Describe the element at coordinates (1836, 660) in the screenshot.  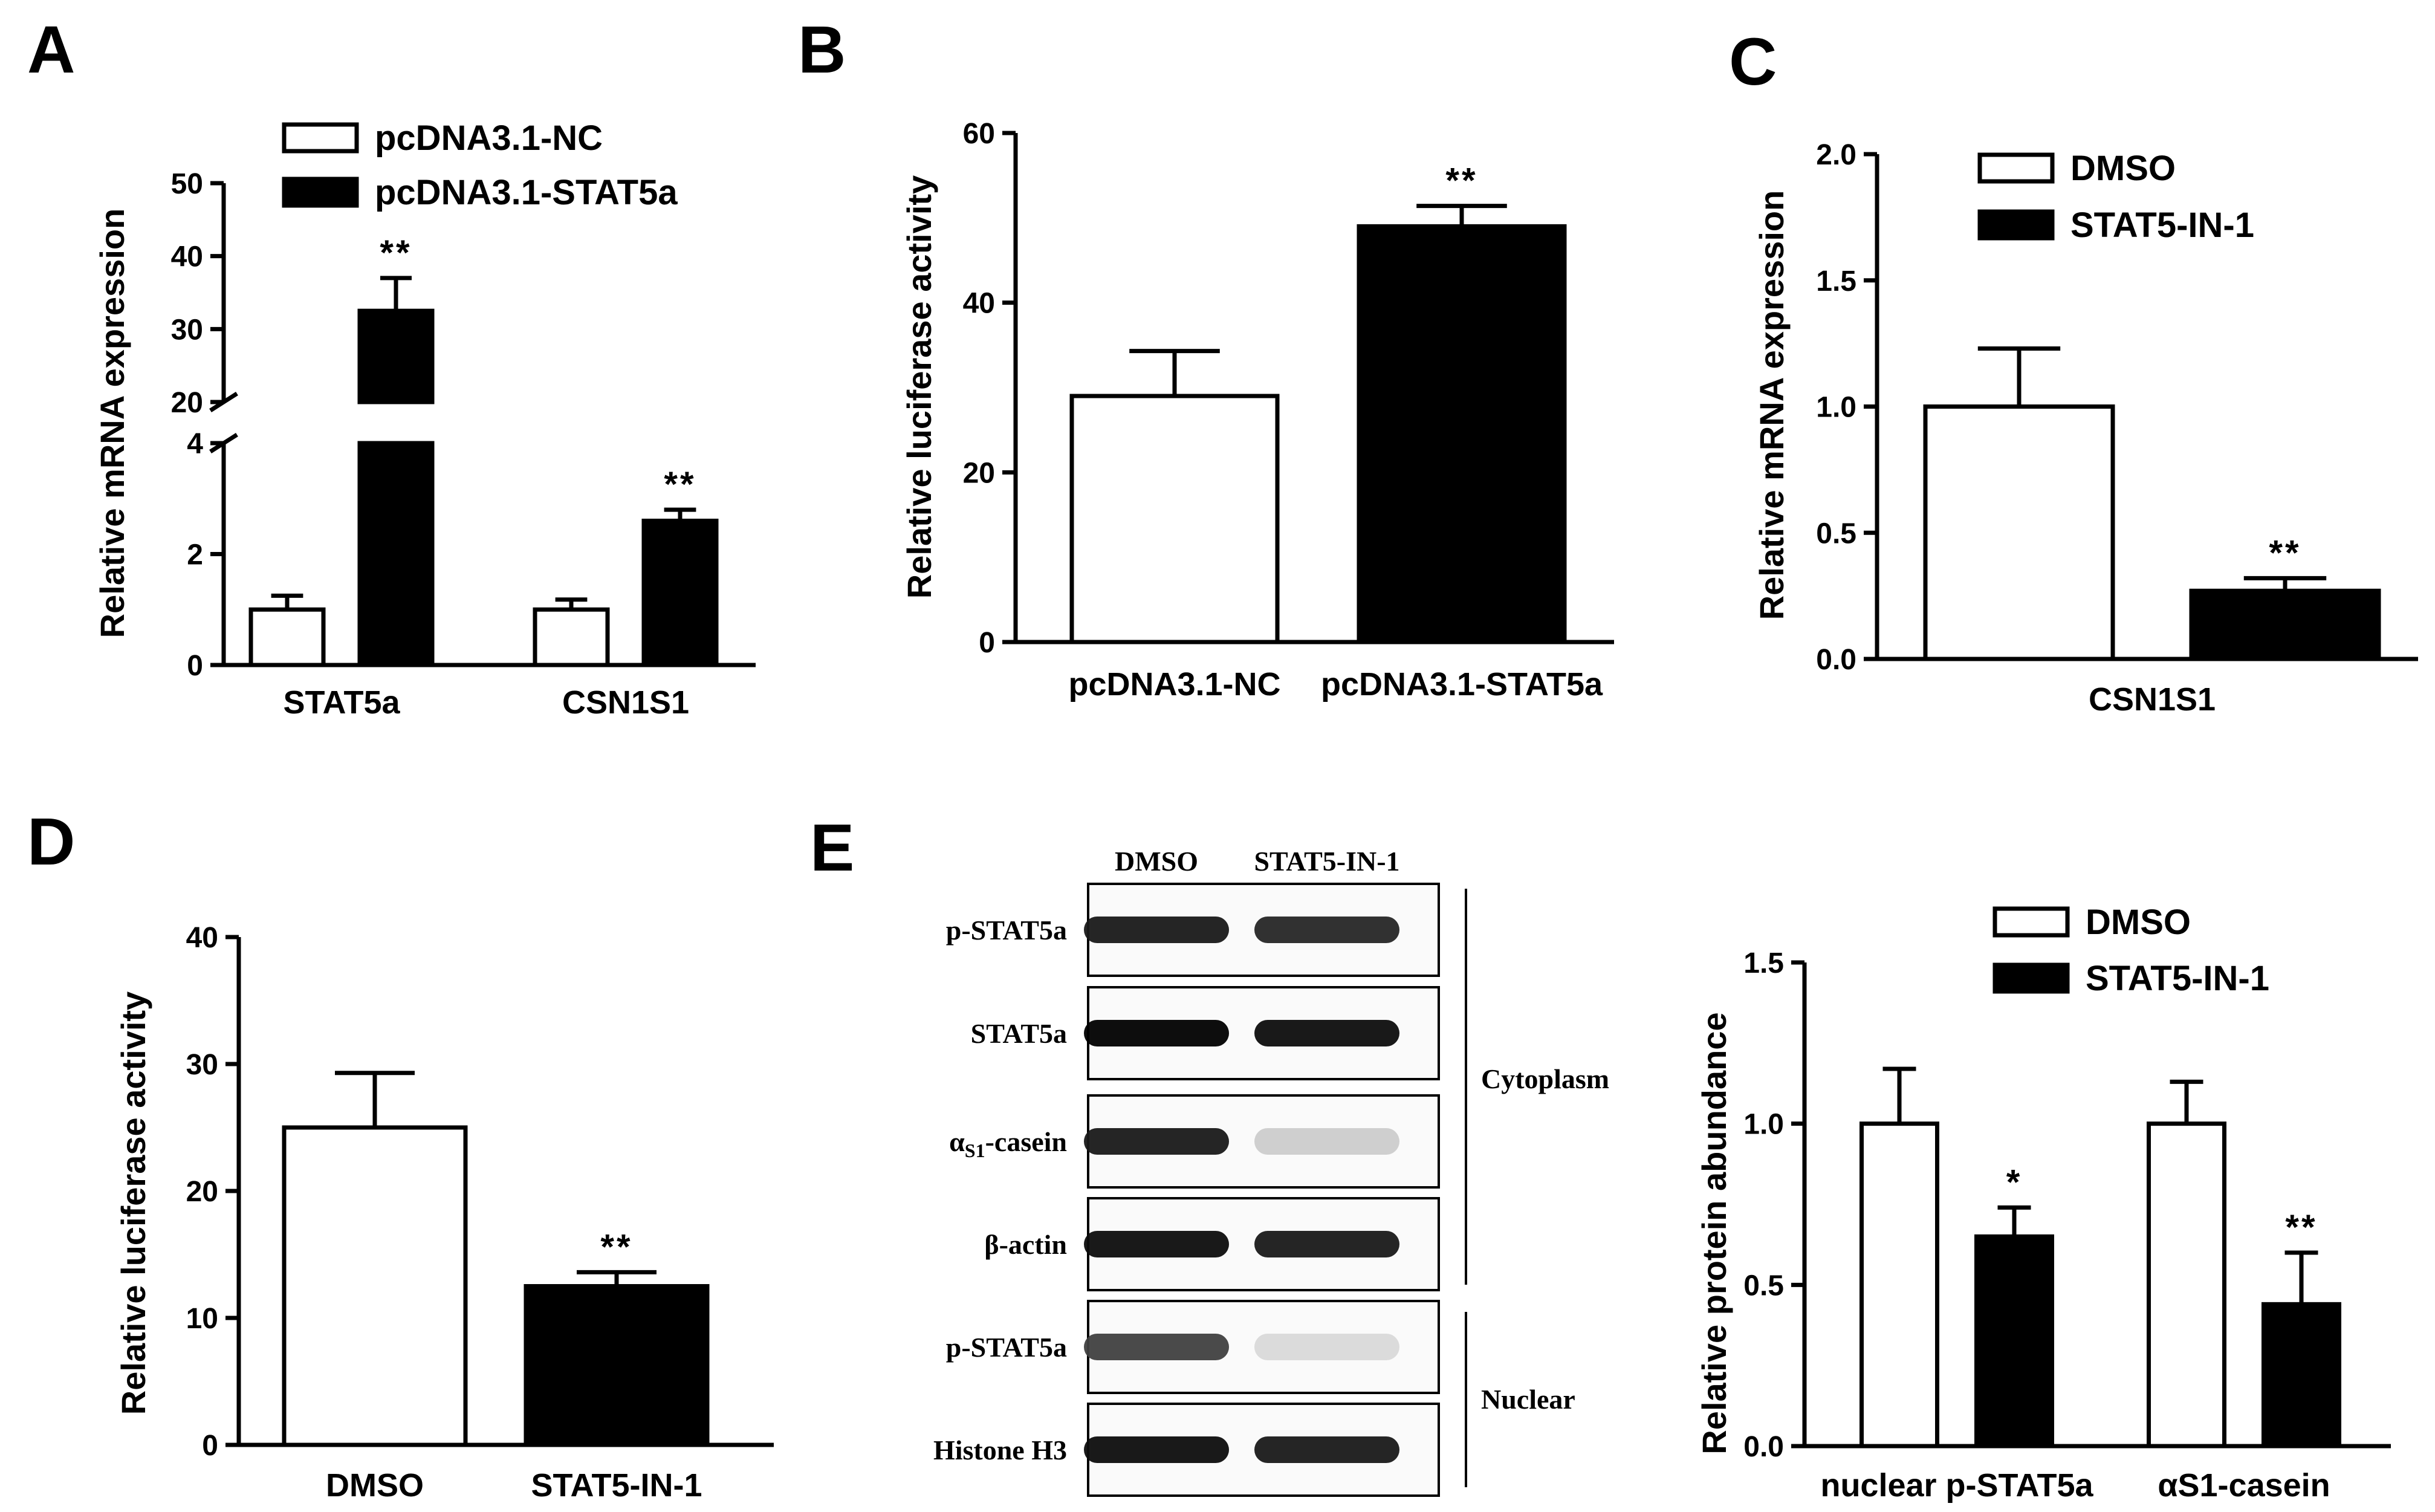
I see `chart-c-ytick-label: 0.0` at that location.